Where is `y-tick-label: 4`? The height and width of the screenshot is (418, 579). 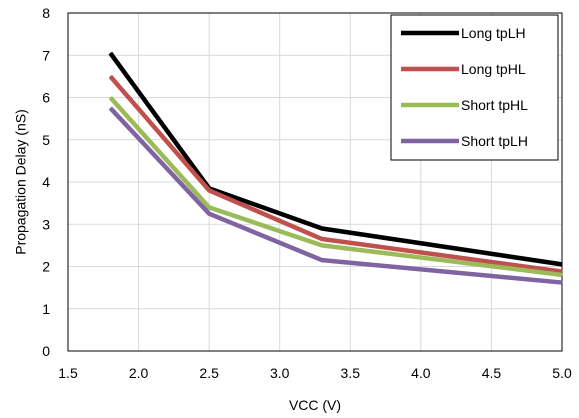 y-tick-label: 4 is located at coordinates (46, 182).